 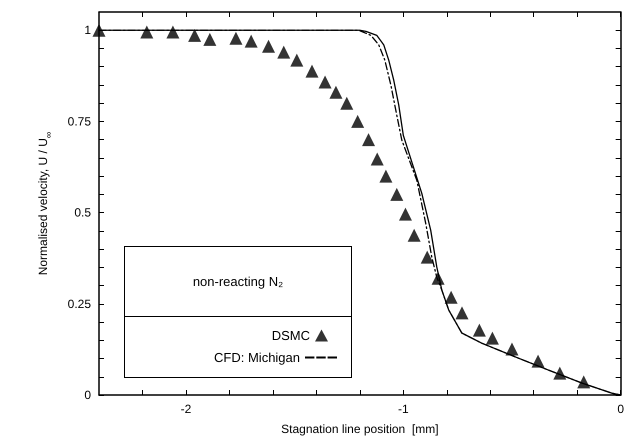 What do you see at coordinates (257, 357) in the screenshot?
I see `legend-label: CFD: Michigan` at bounding box center [257, 357].